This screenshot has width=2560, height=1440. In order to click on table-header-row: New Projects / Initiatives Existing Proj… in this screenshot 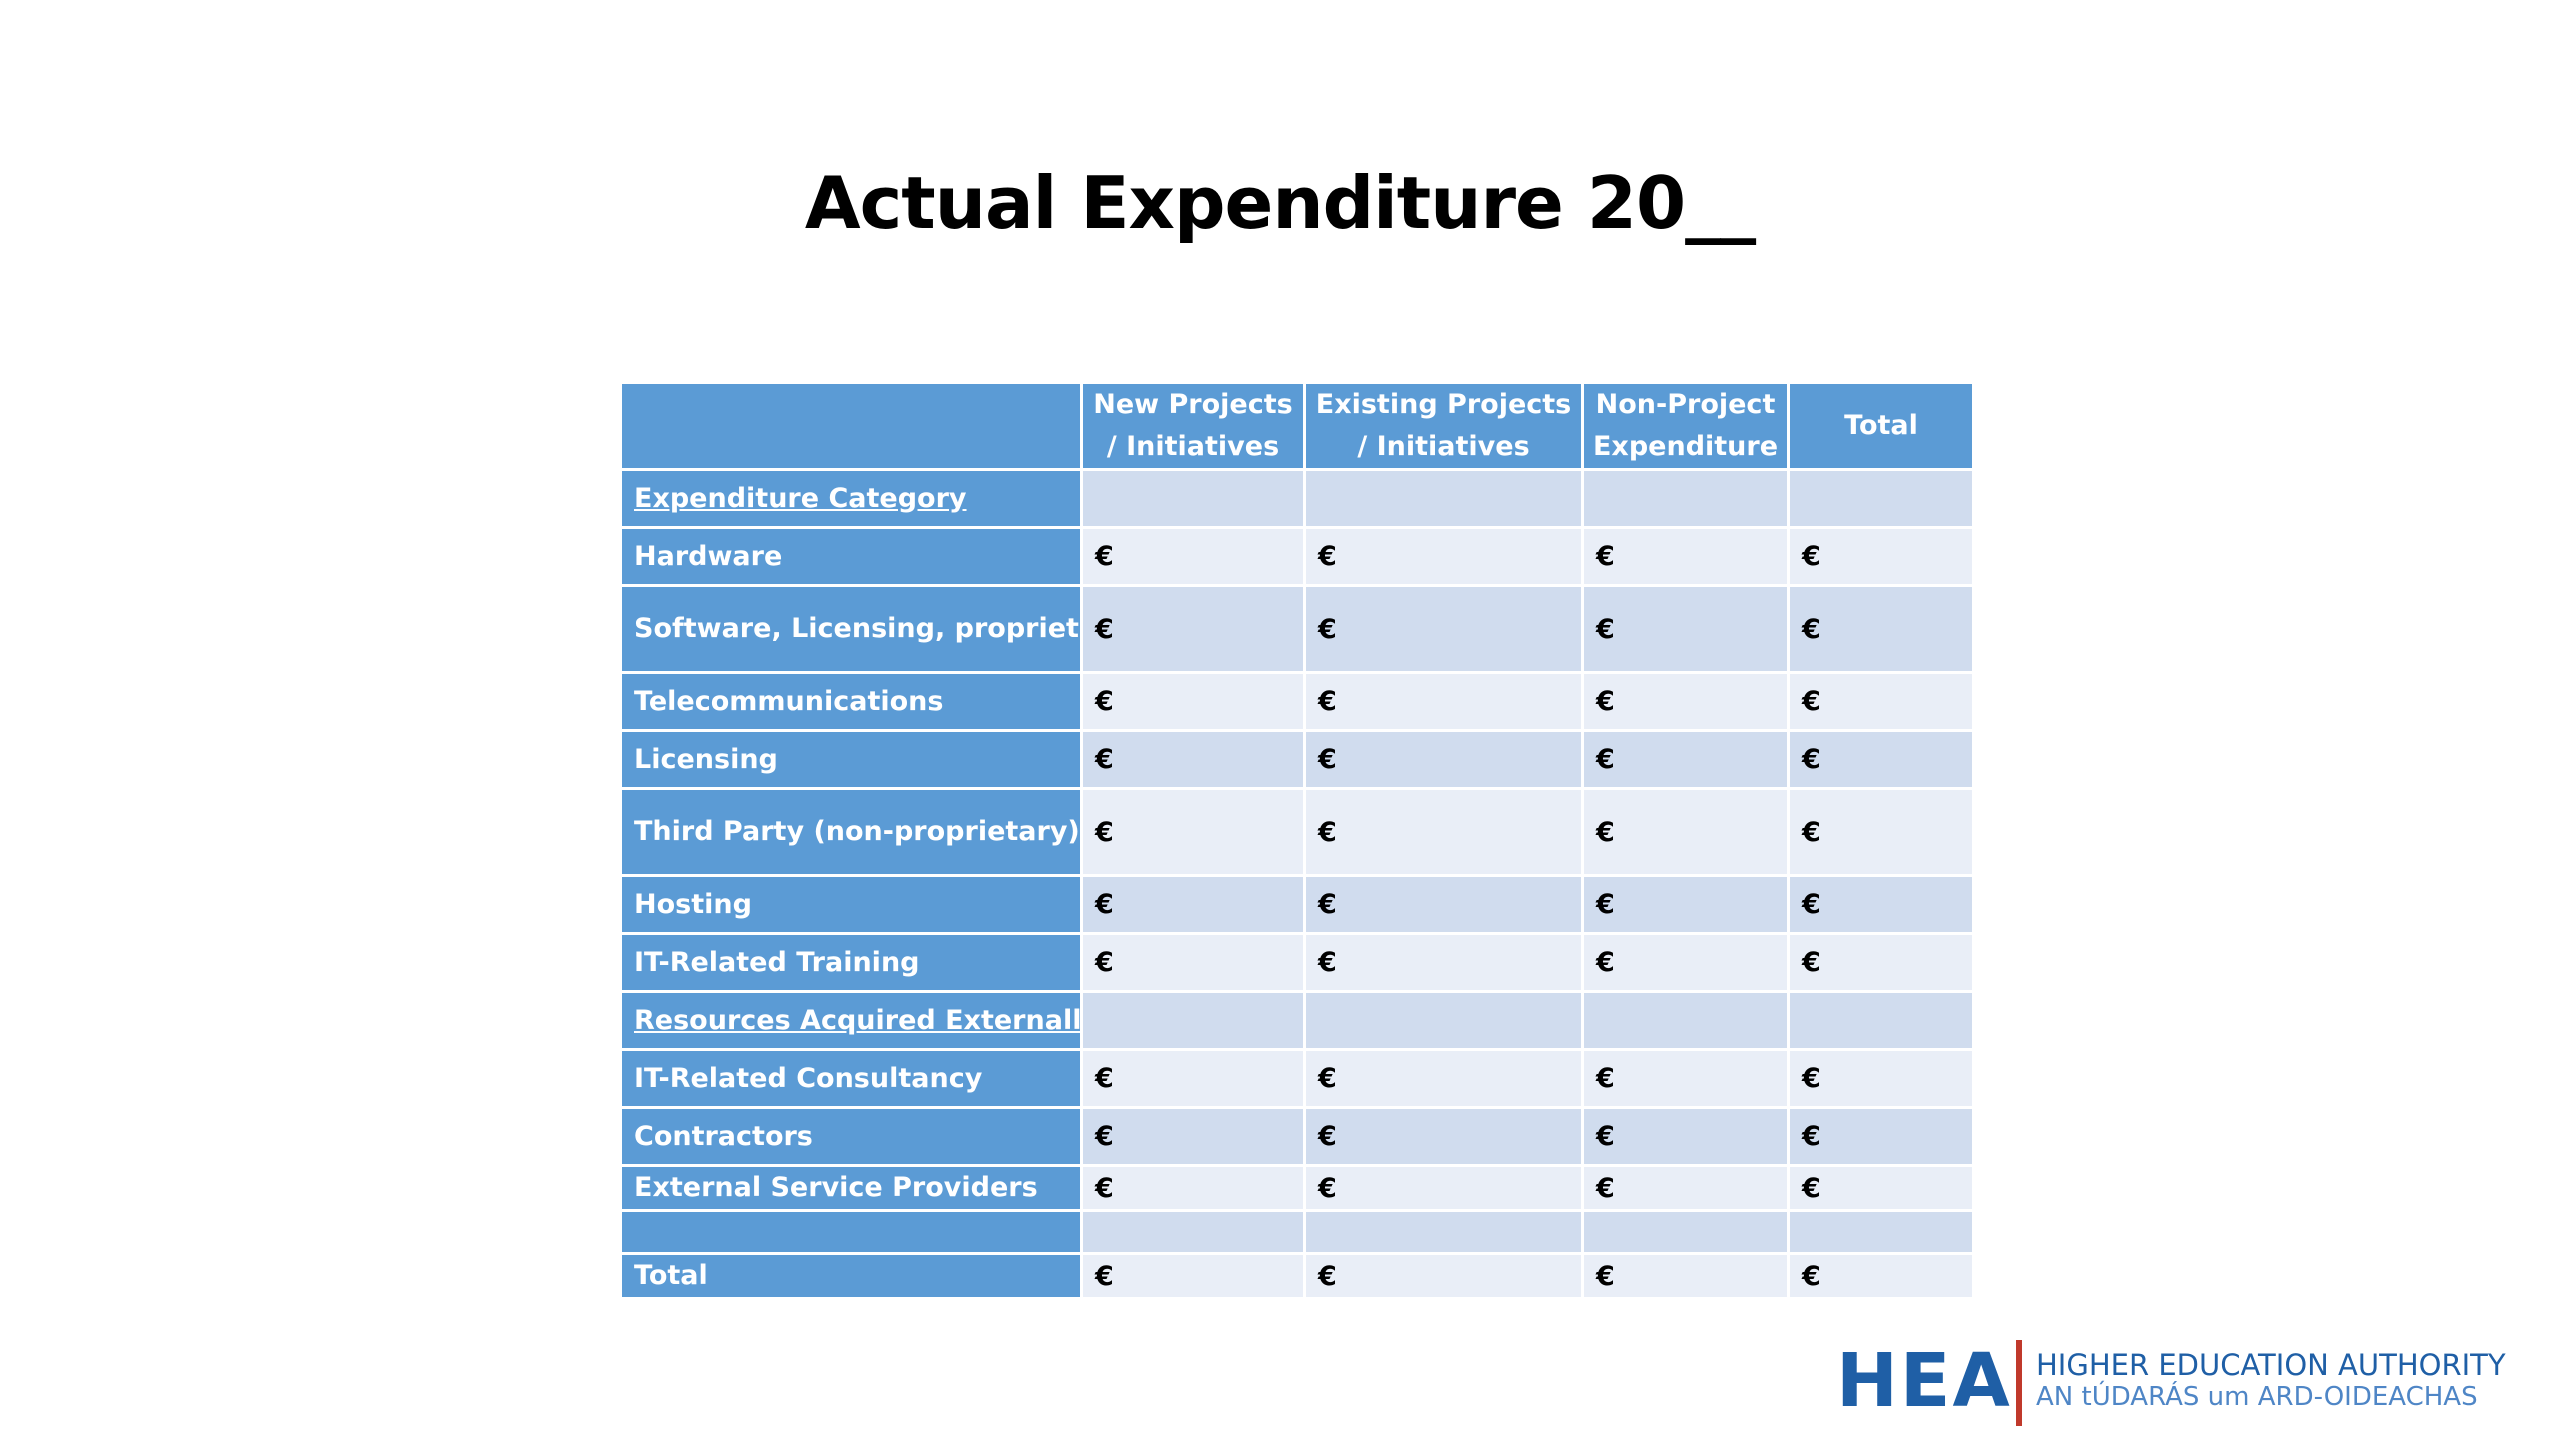, I will do `click(1297, 426)`.